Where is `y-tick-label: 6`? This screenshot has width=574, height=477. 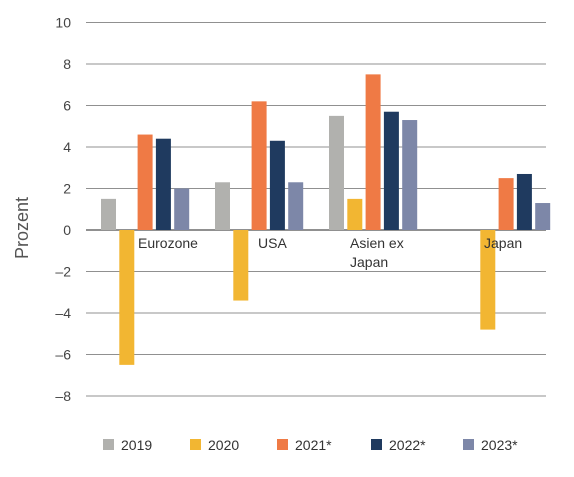
y-tick-label: 6 is located at coordinates (67, 106).